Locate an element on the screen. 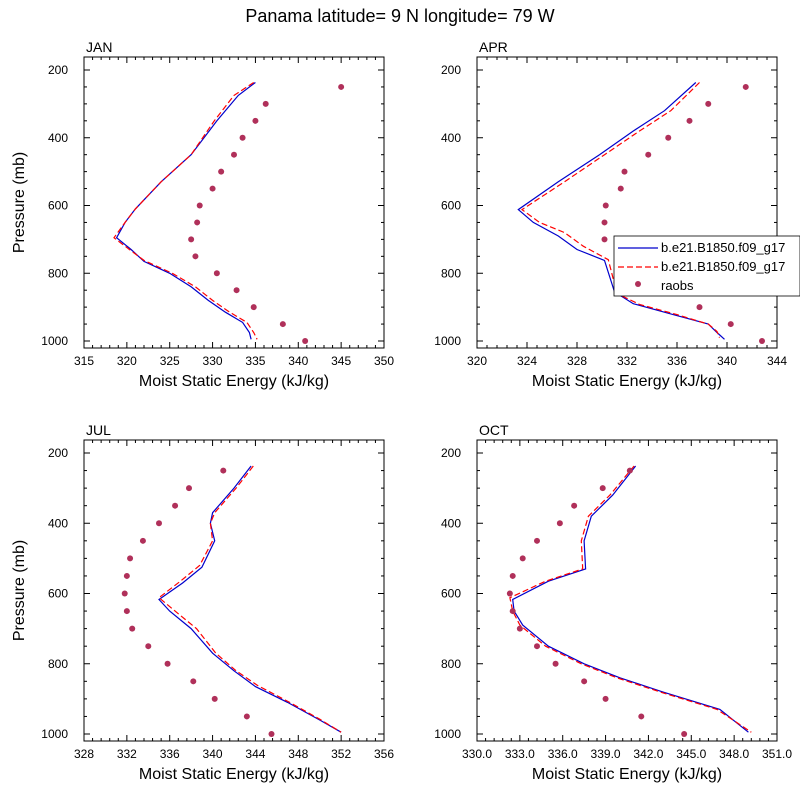  x-tick-label: 351.0 is located at coordinates (777, 754).